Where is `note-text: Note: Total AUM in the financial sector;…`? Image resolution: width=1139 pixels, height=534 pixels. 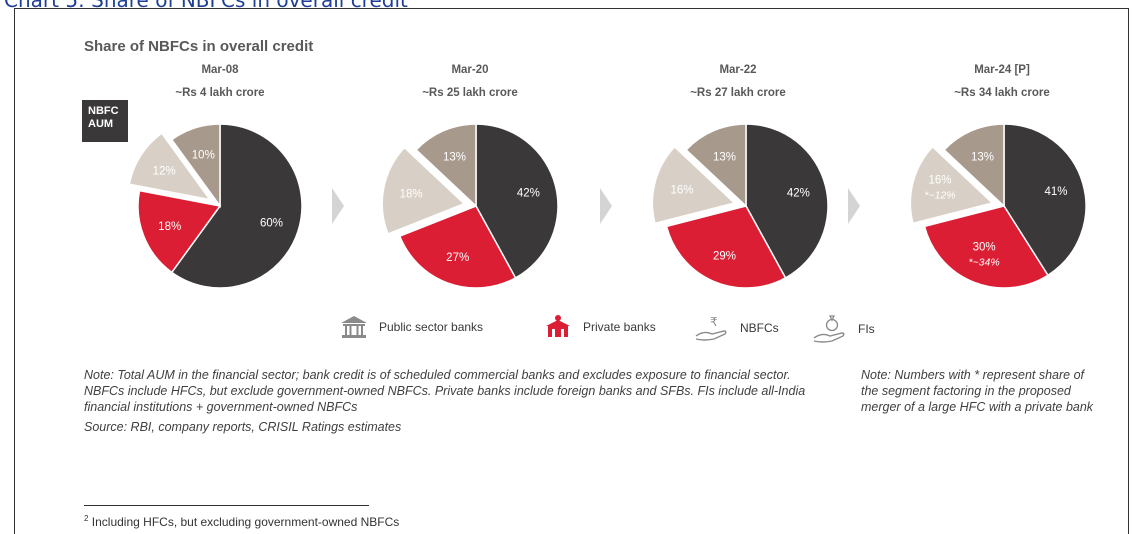
note-text: Note: Total AUM in the financial sector;… is located at coordinates (445, 391).